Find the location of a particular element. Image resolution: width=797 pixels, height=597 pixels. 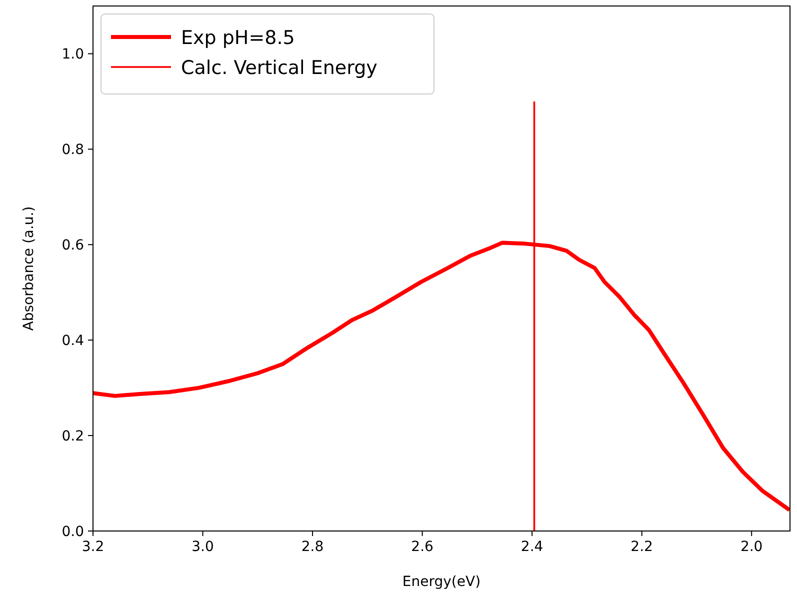

x-tick-label: 2.6 is located at coordinates (422, 547).